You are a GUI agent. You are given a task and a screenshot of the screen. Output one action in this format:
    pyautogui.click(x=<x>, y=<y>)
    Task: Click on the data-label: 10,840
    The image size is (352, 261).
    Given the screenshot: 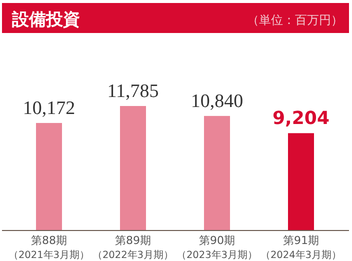 What is the action you would take?
    pyautogui.click(x=217, y=101)
    